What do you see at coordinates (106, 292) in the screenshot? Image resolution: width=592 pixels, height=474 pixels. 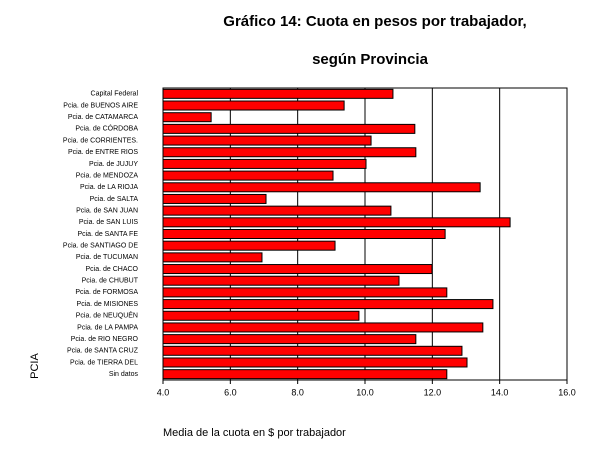 I see `y-tick-label: Pcia. de FORMOSA` at bounding box center [106, 292].